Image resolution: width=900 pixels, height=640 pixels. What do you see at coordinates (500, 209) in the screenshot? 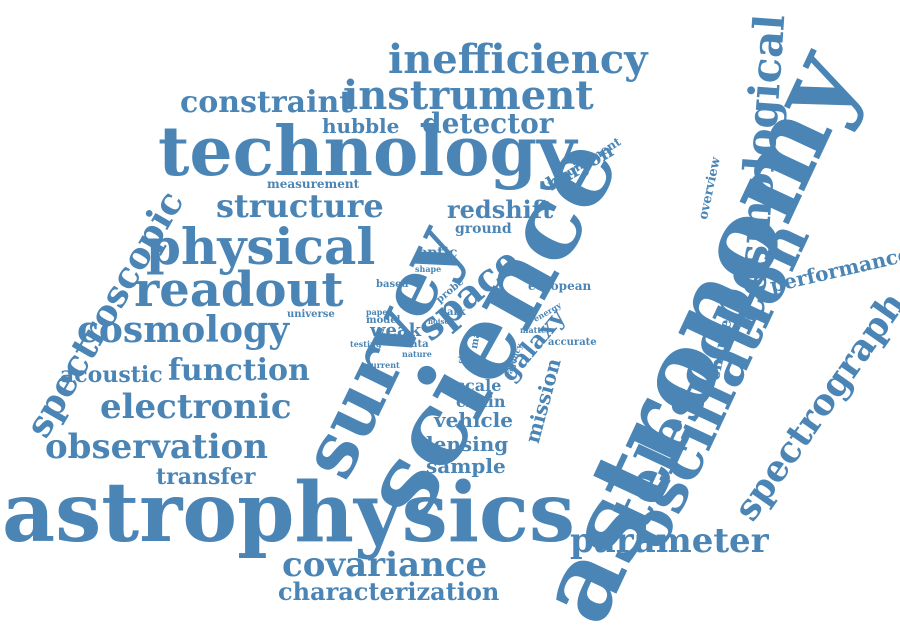
I see `word-redshift: redshift` at bounding box center [500, 209].